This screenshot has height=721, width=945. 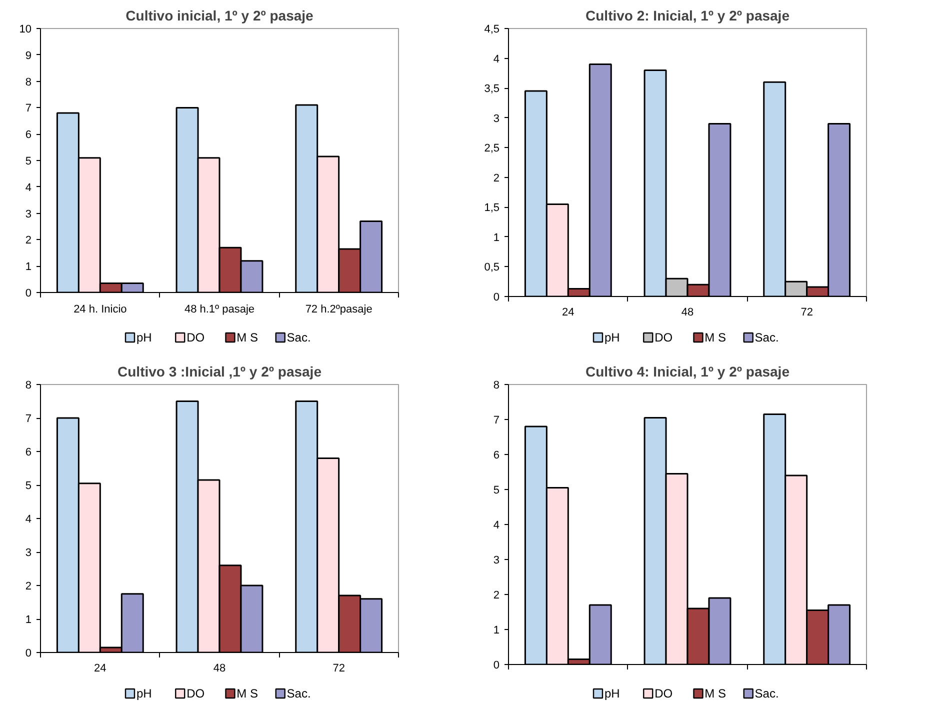 I want to click on x-tick-label: 24 h. Inicio, so click(x=100, y=310).